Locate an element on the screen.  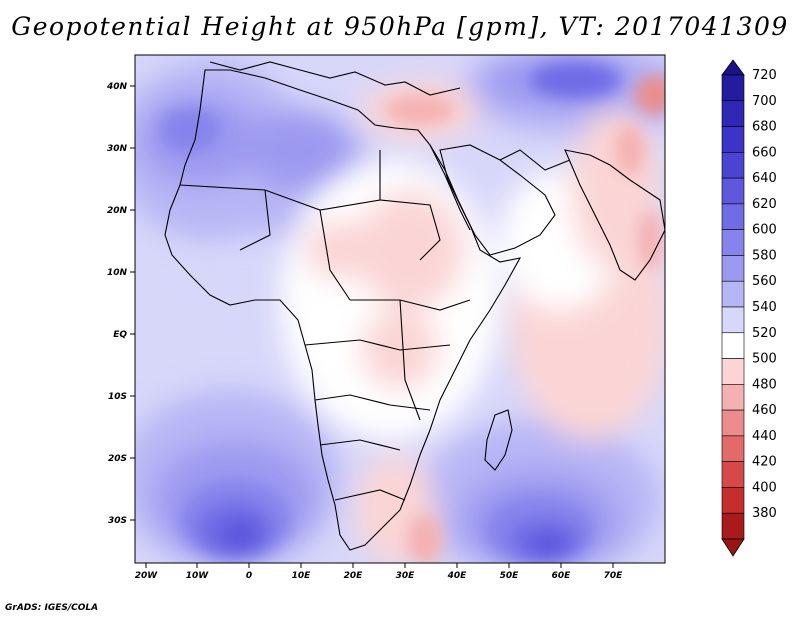
colorbar-label: 500 is located at coordinates (764, 359).